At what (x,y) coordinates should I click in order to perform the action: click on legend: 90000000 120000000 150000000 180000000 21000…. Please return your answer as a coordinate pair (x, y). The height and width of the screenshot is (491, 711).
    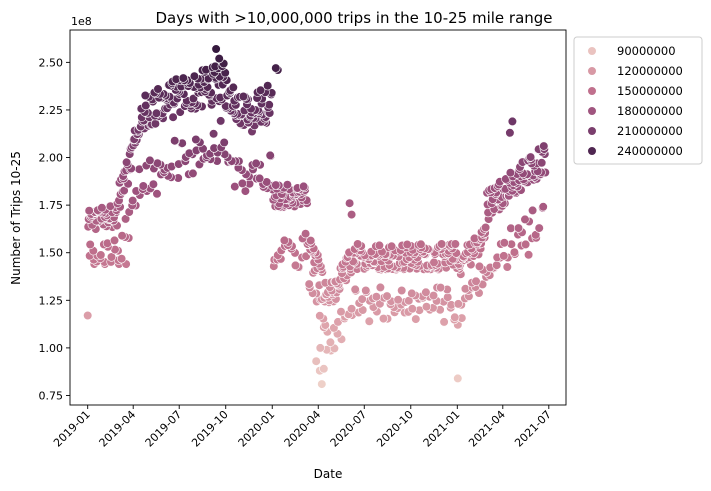
    Looking at the image, I should click on (638, 100).